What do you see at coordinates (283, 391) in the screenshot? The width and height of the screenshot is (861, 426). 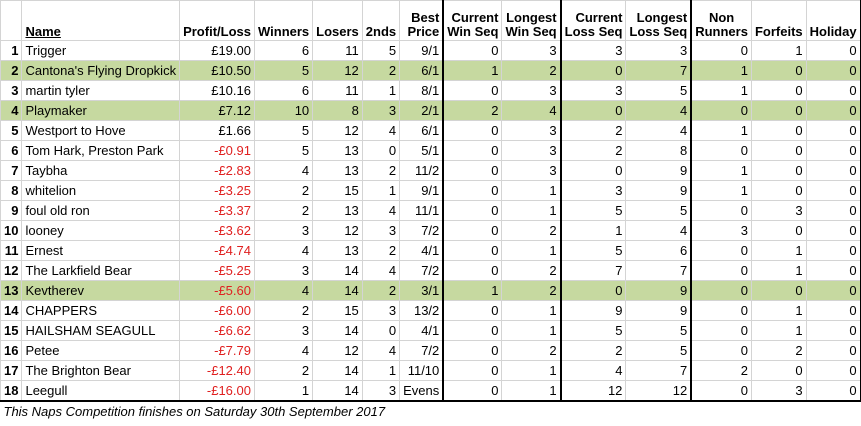 I see `row-winners: 1` at bounding box center [283, 391].